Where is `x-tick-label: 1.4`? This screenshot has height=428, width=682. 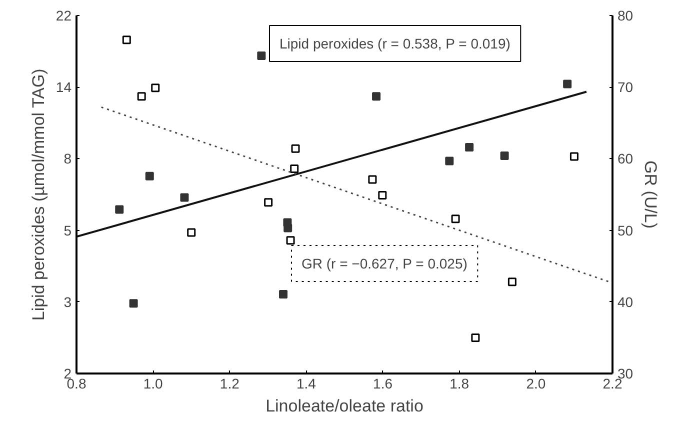
x-tick-label: 1.4 is located at coordinates (306, 384).